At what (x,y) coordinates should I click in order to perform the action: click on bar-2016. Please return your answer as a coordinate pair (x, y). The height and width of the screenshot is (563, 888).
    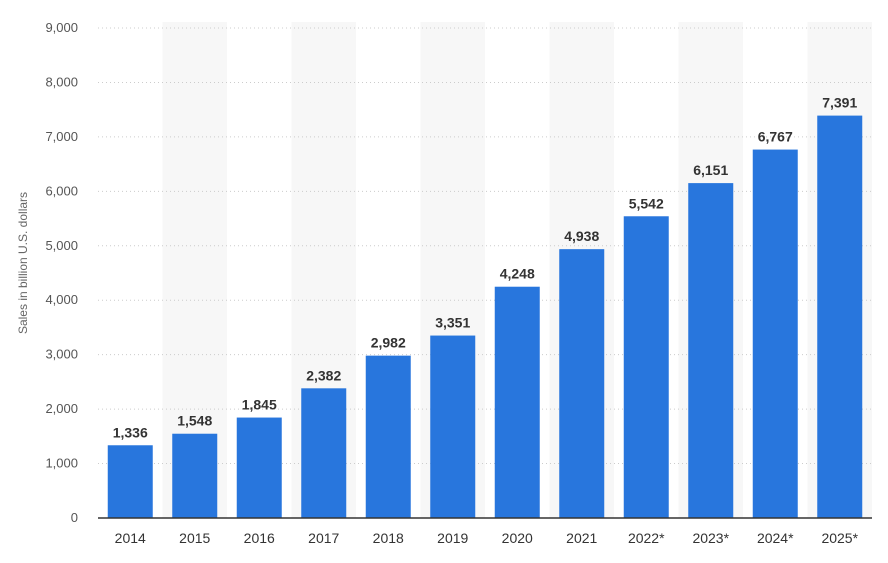
    Looking at the image, I should click on (259, 467).